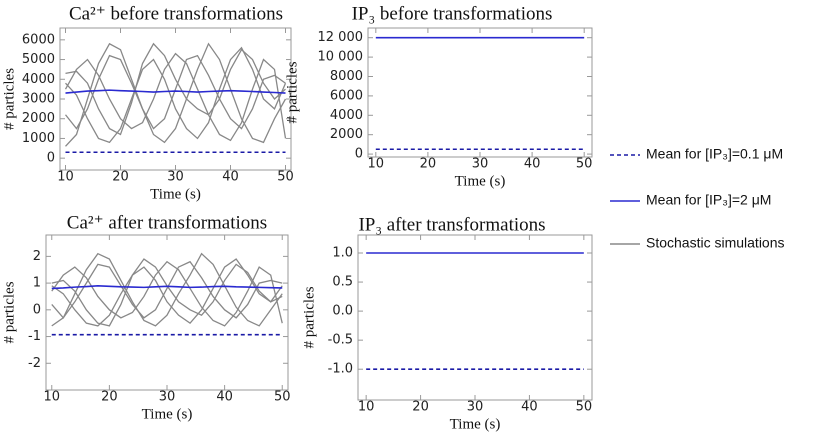 This screenshot has height=432, width=830. Describe the element at coordinates (341, 57) in the screenshot. I see `y-tick-label: 10 000` at that location.